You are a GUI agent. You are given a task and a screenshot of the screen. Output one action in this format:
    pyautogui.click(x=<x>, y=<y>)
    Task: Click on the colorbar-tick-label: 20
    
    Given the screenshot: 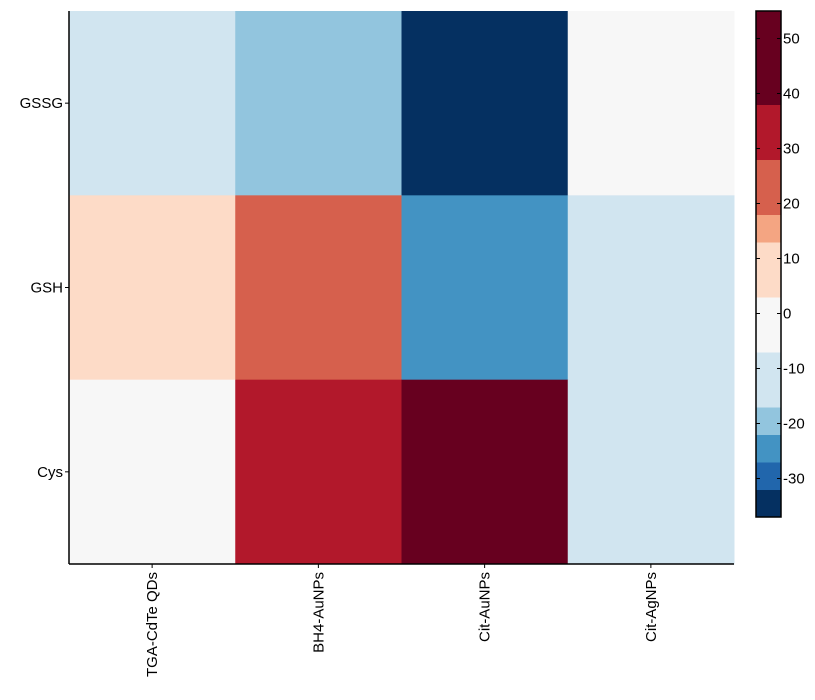 What is the action you would take?
    pyautogui.click(x=791, y=204)
    